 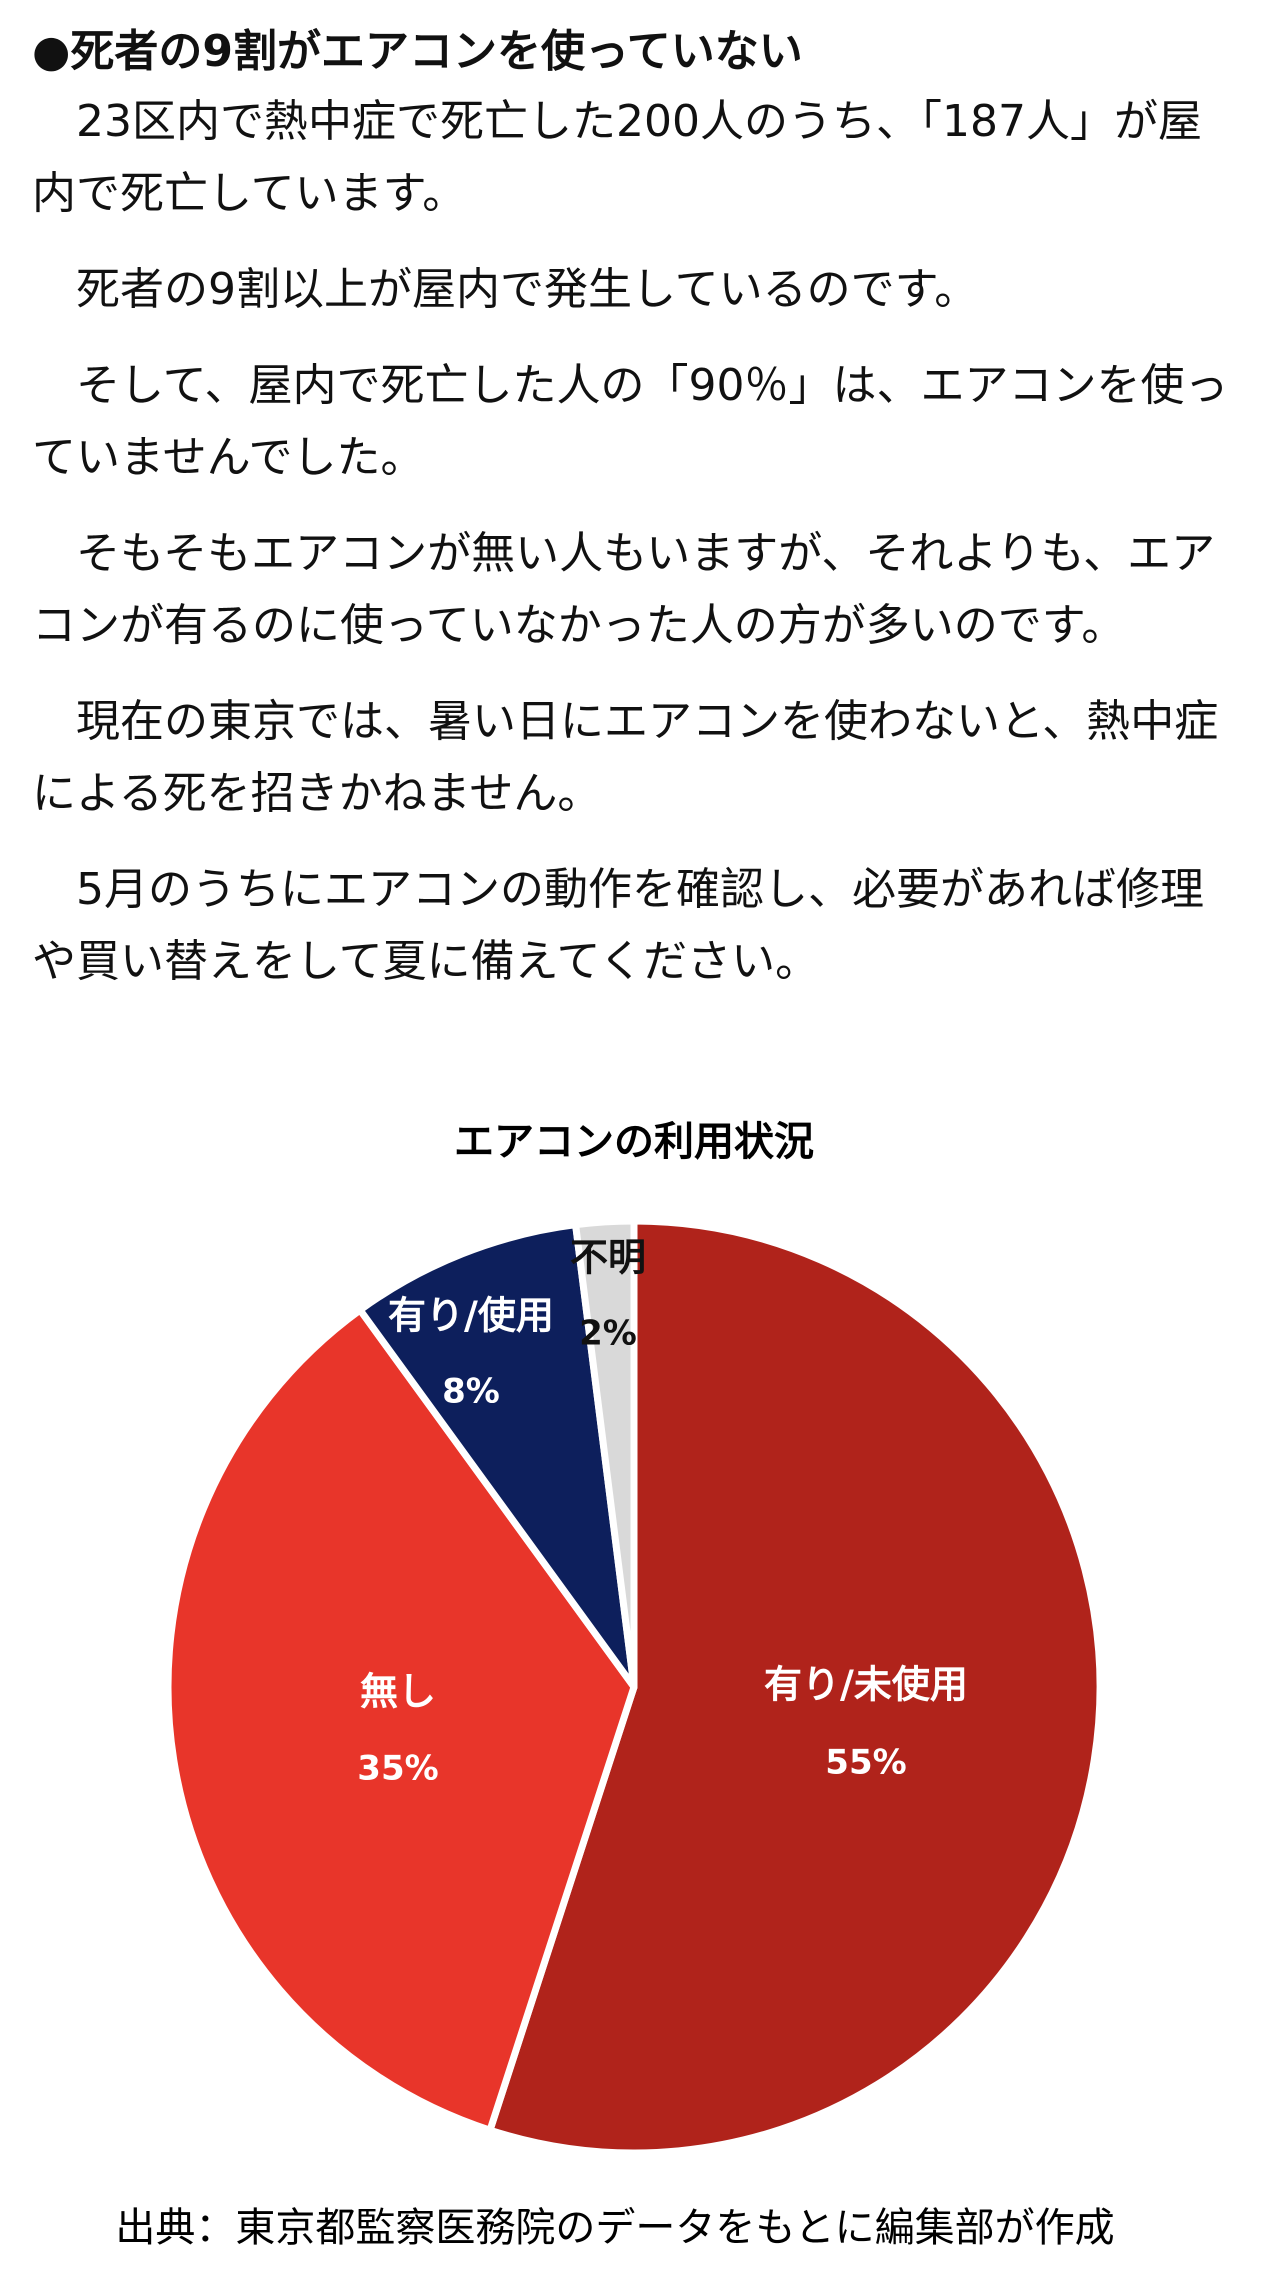 I want to click on paragraph: 23区内で熱中症で死亡した200人のうち、「187人」が屋内で死亡しています。, so click(x=617, y=157).